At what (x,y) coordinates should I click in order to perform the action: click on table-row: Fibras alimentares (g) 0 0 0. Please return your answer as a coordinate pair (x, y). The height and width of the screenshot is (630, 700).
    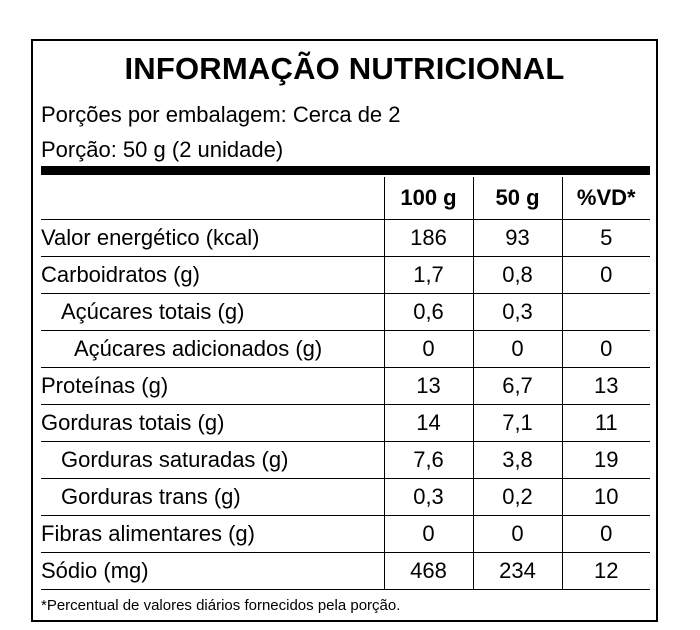
    Looking at the image, I should click on (345, 534).